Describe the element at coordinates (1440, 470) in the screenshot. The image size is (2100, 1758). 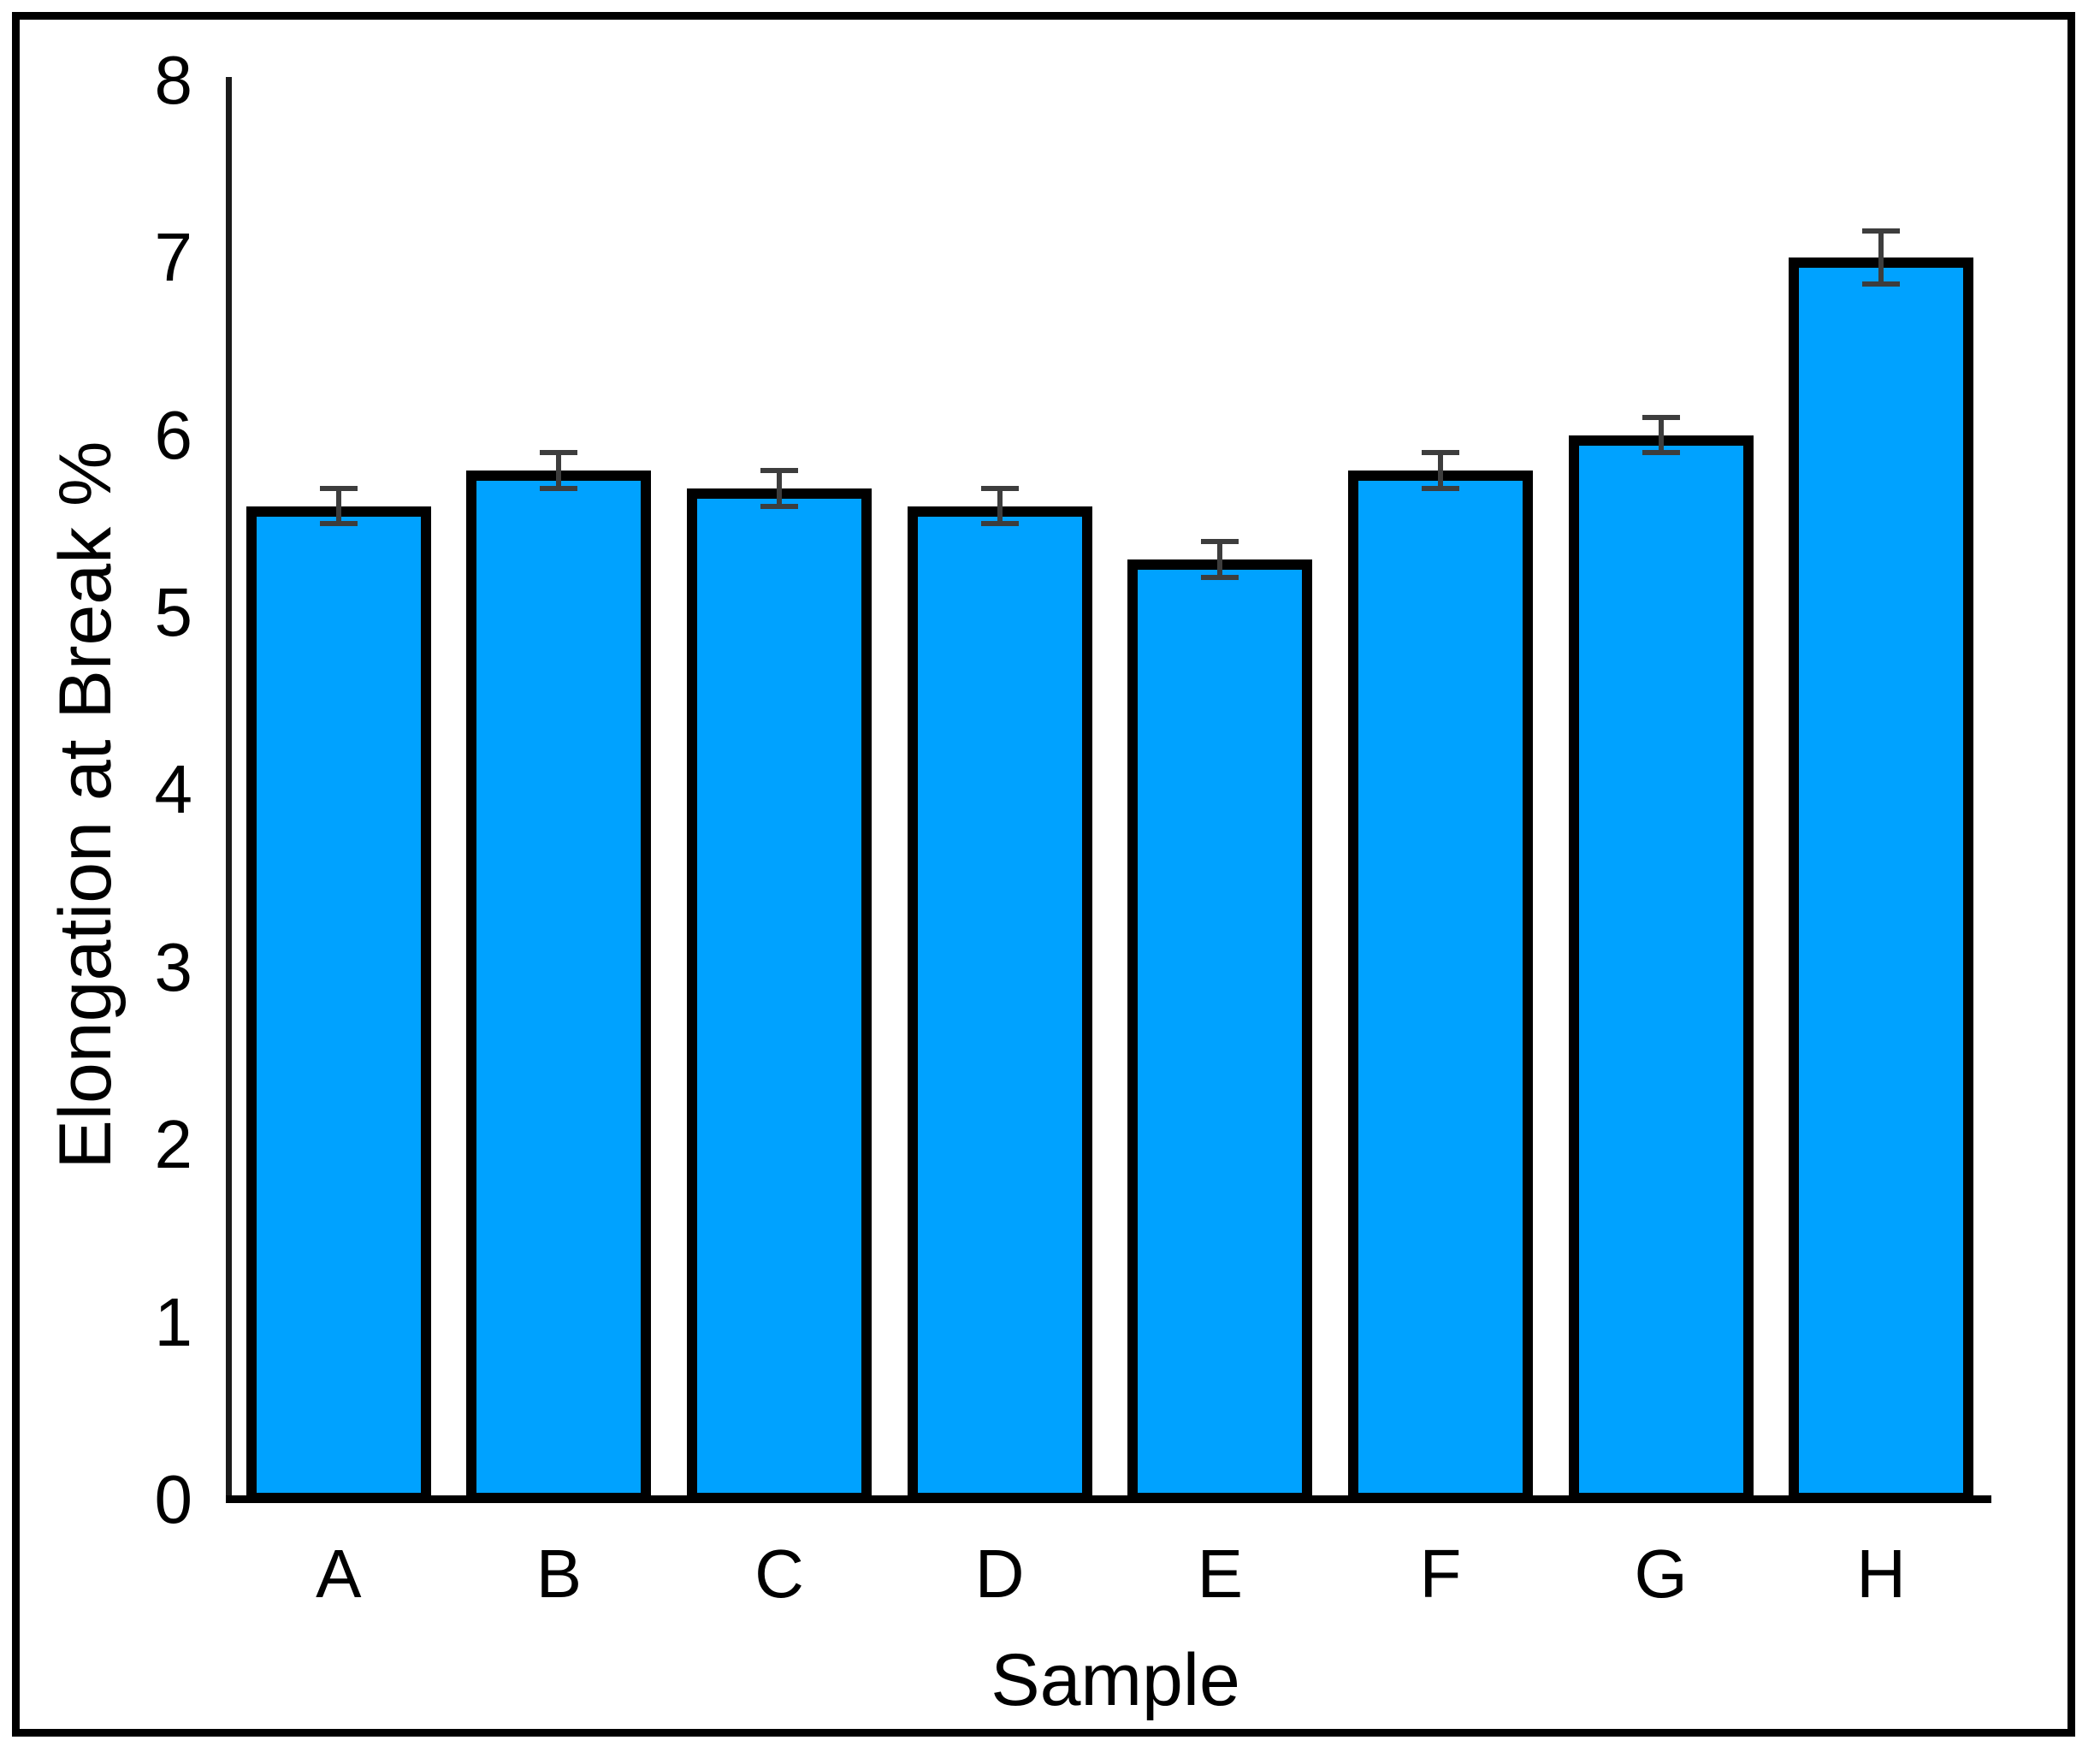
I see `error-bar-F` at that location.